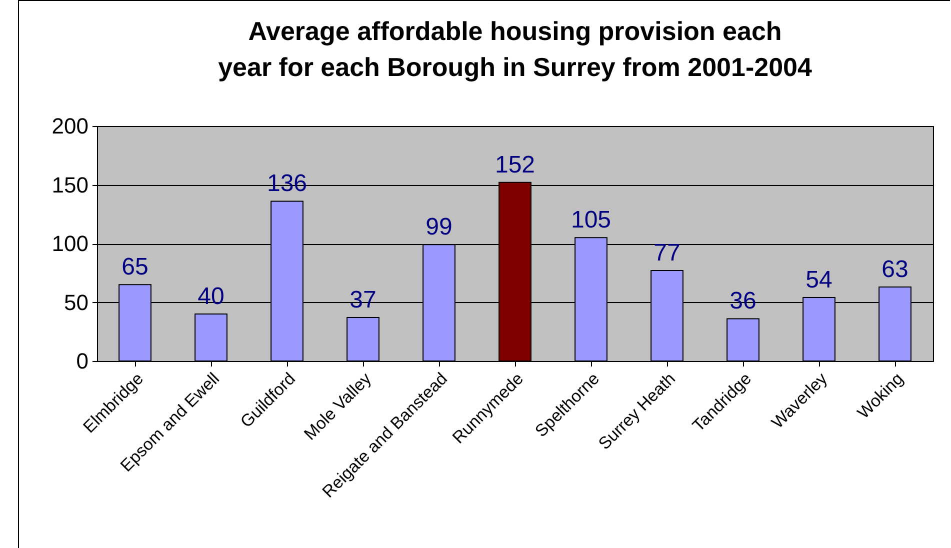  Describe the element at coordinates (591, 220) in the screenshot. I see `data-label: 105` at that location.